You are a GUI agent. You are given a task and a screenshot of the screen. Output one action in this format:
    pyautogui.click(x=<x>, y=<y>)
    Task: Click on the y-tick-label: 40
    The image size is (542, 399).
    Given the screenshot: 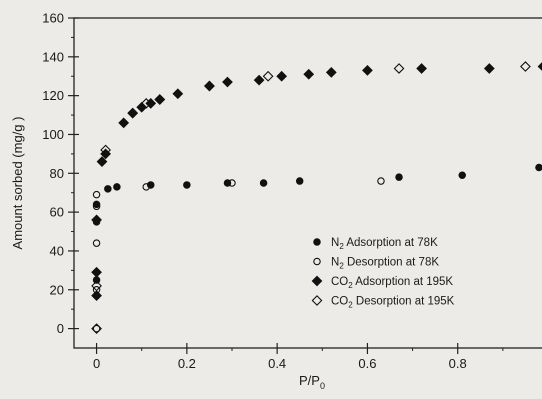 What is the action you would take?
    pyautogui.click(x=57, y=250)
    